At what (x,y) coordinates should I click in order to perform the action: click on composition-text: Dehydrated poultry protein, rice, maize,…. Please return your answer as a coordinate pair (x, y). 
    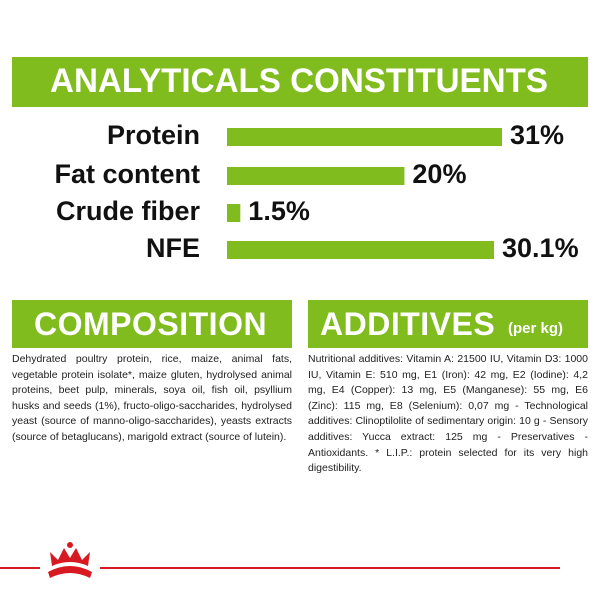
    Looking at the image, I should click on (152, 398).